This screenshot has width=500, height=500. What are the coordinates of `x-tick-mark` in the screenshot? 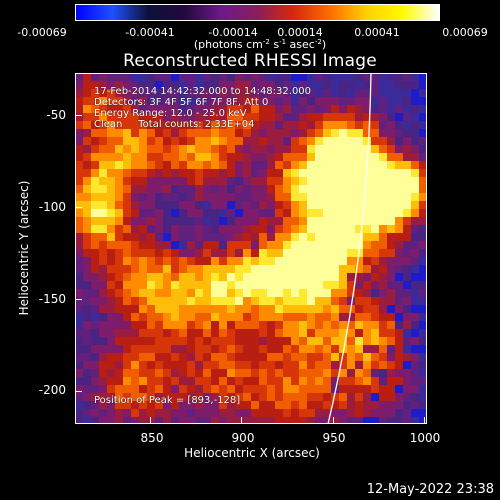 It's located at (241, 420).